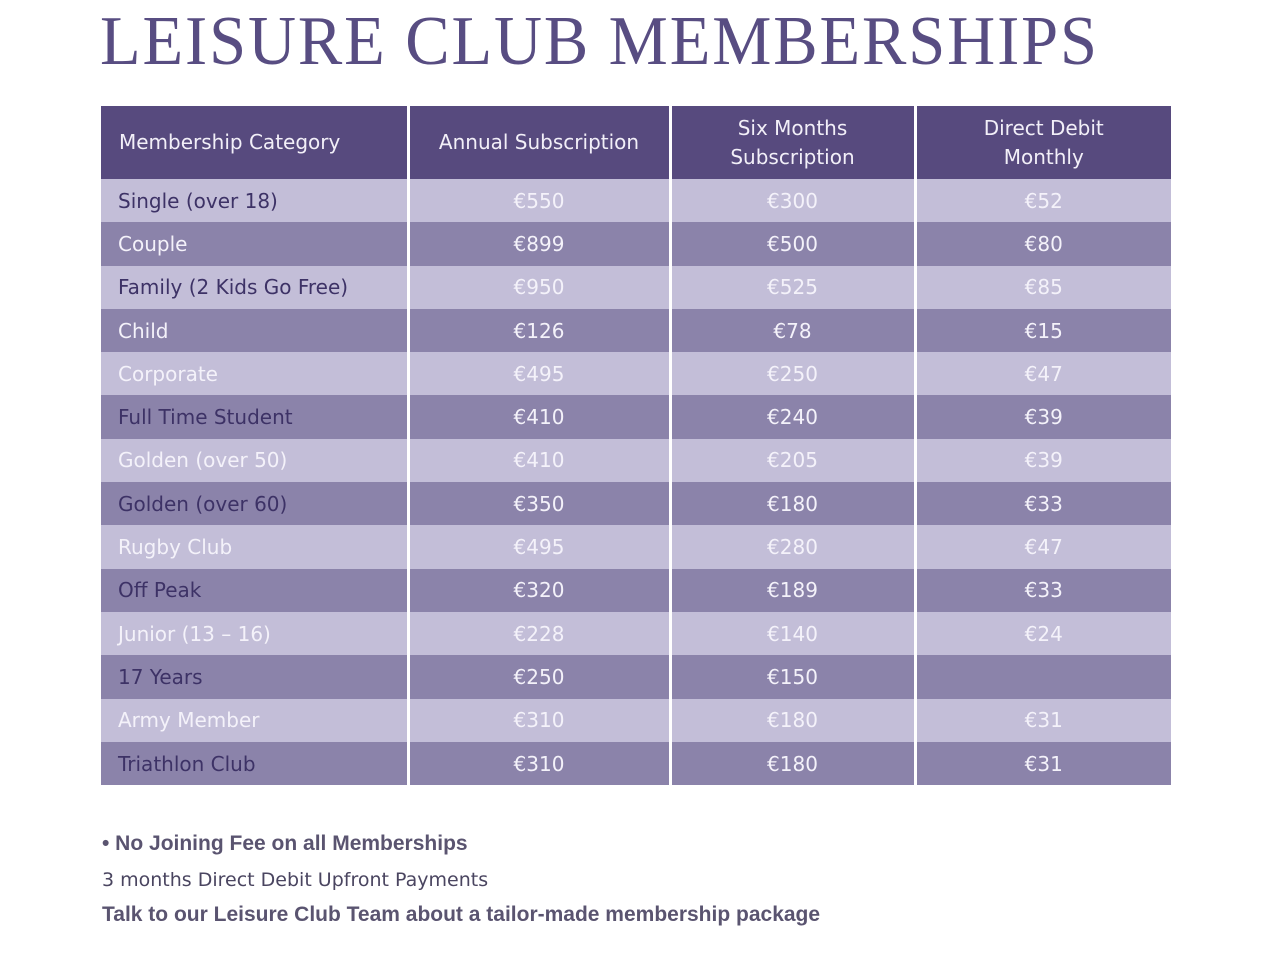 Image resolution: width=1280 pixels, height=960 pixels. Describe the element at coordinates (793, 287) in the screenshot. I see `six-months-cell: €525` at that location.